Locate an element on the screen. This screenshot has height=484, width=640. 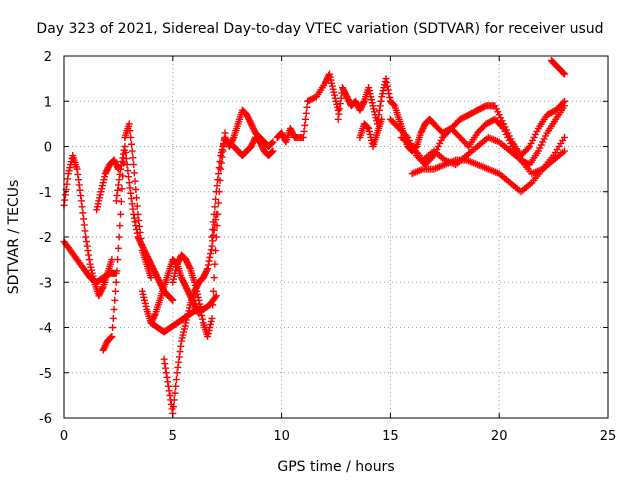
y-tick-label: -1 is located at coordinates (45, 193).